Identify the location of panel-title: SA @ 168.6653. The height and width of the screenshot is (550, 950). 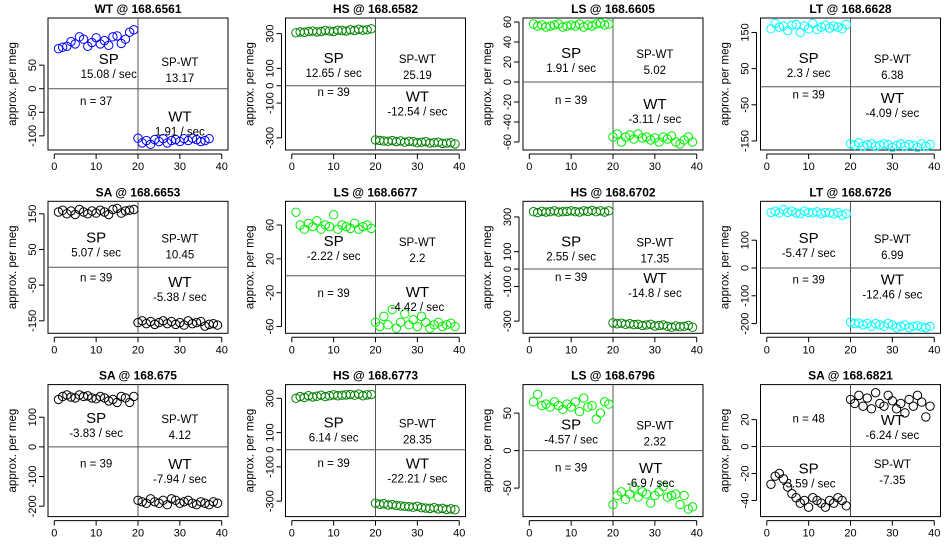
(138, 192).